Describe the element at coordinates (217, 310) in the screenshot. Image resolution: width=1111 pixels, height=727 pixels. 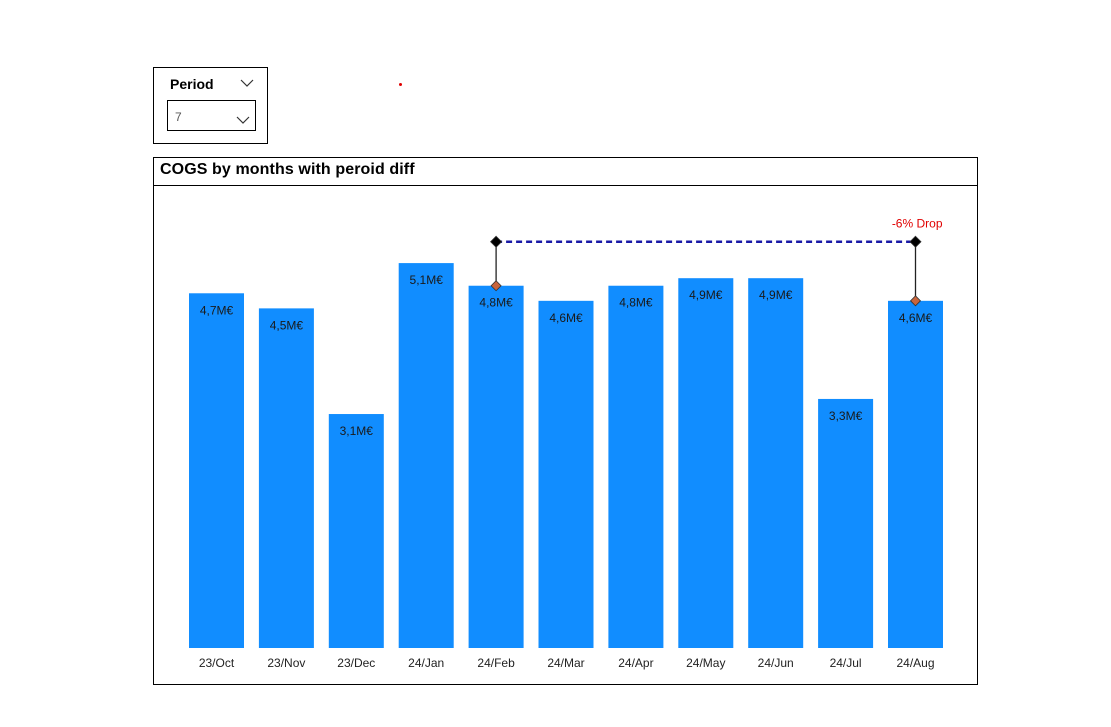
I see `data-label: 4,7M€` at that location.